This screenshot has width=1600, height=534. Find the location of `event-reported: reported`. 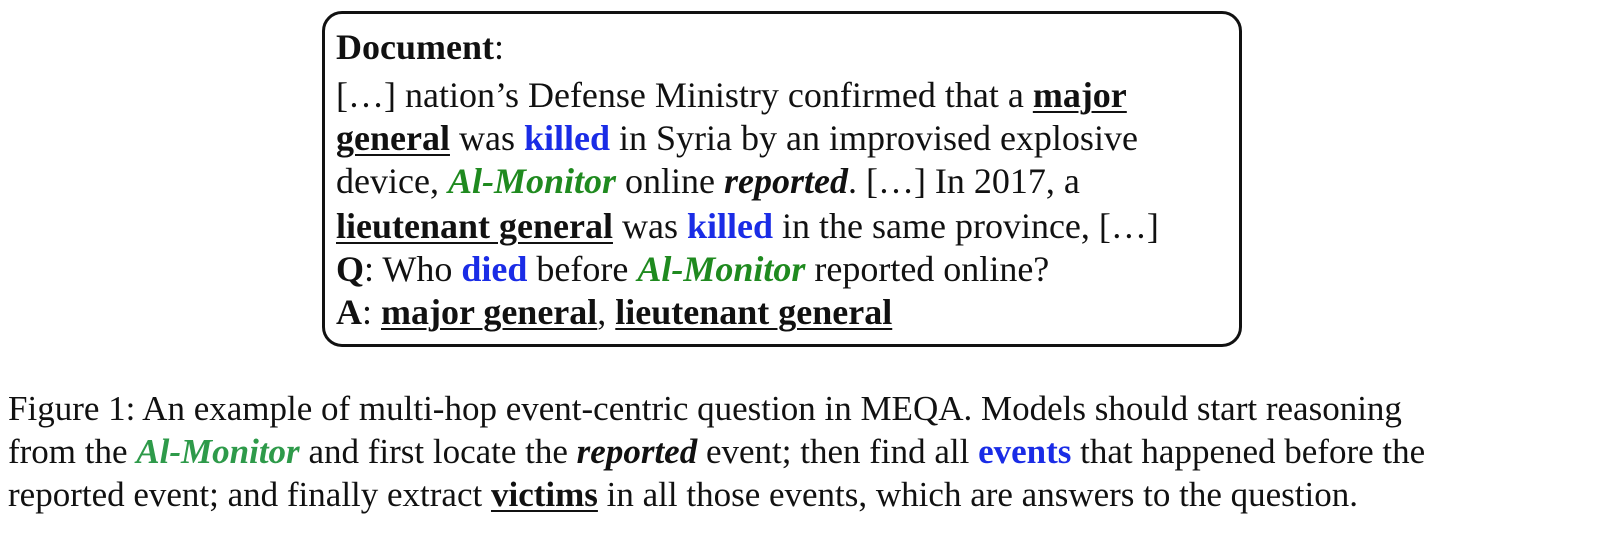

event-reported: reported is located at coordinates (785, 181).